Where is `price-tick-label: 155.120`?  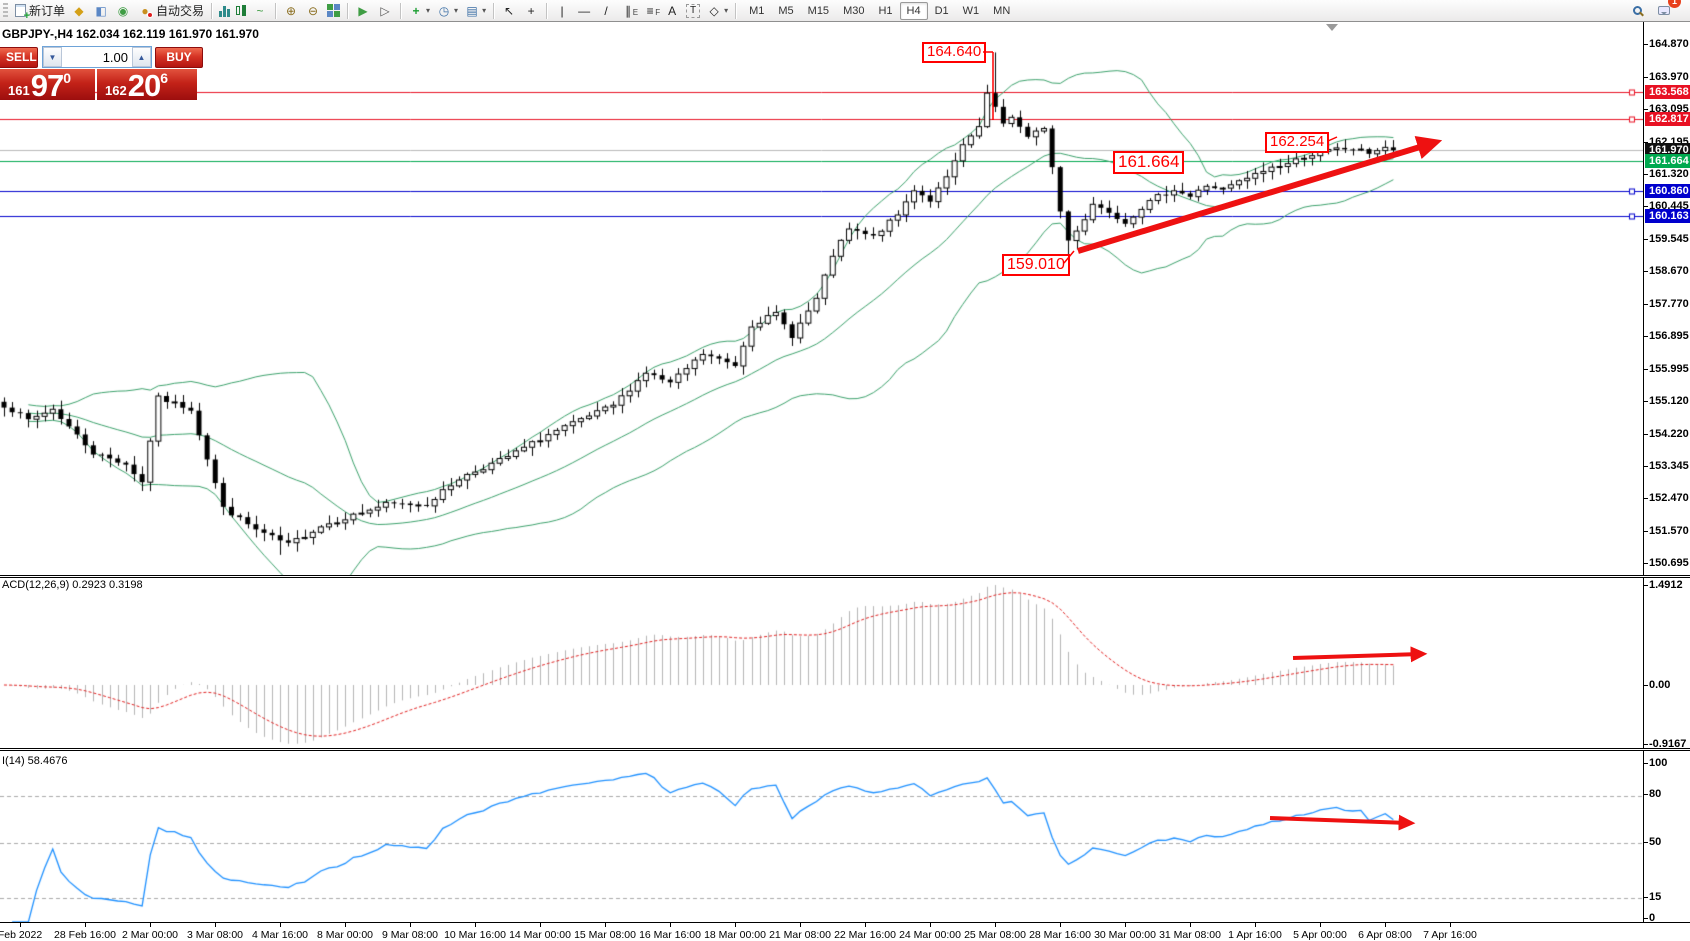
price-tick-label: 155.120 is located at coordinates (1669, 401).